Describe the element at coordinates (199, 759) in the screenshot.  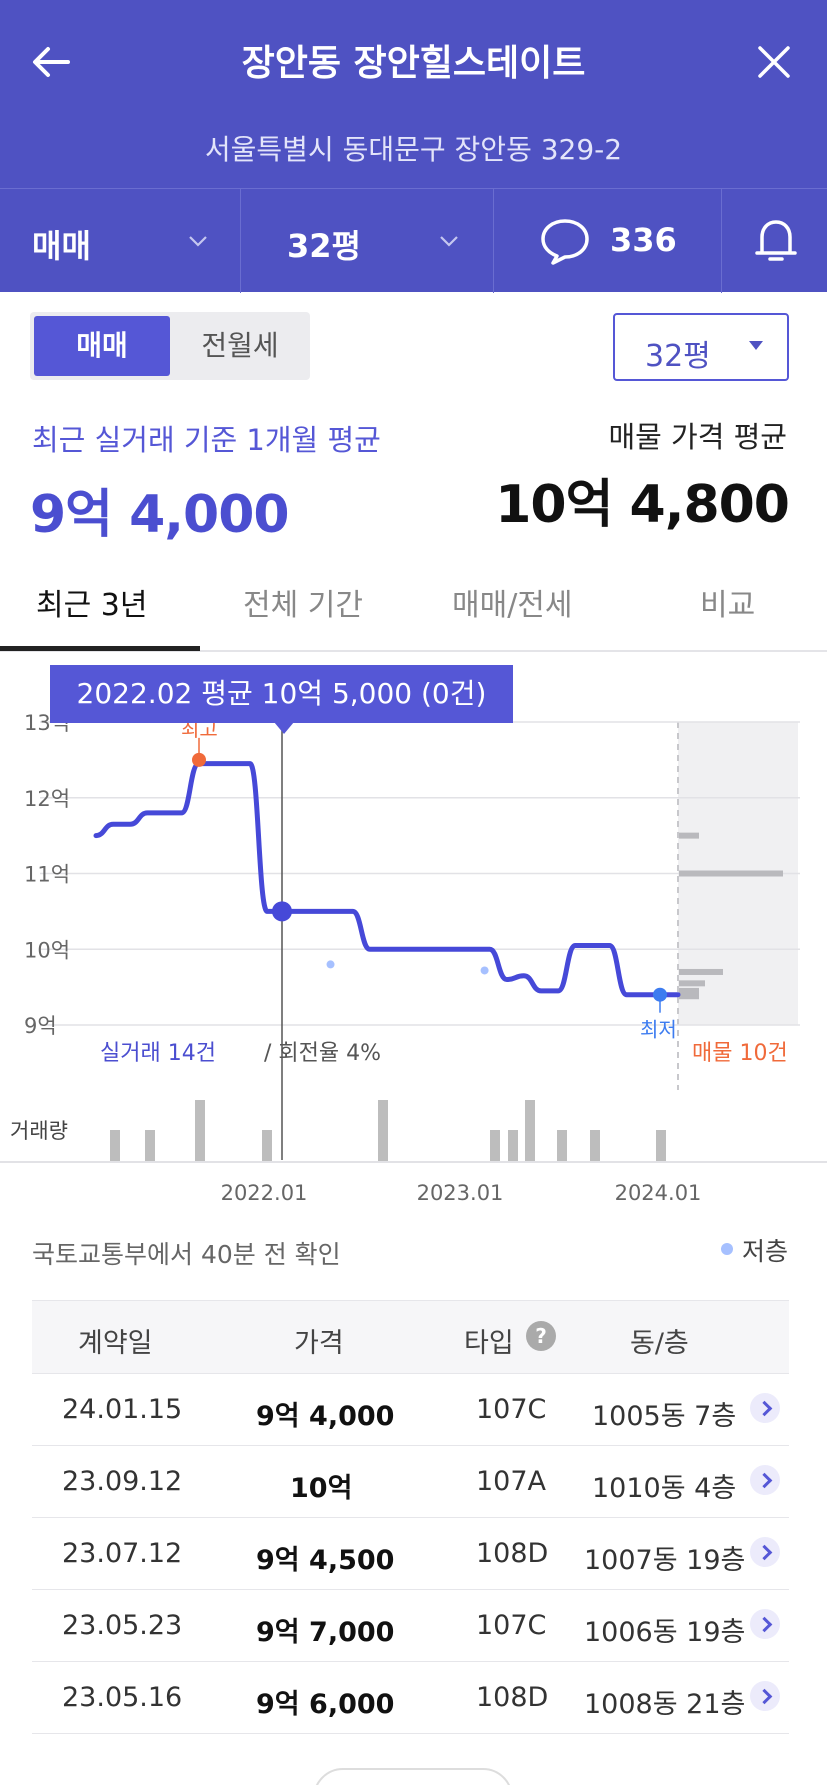
I see `high-point` at that location.